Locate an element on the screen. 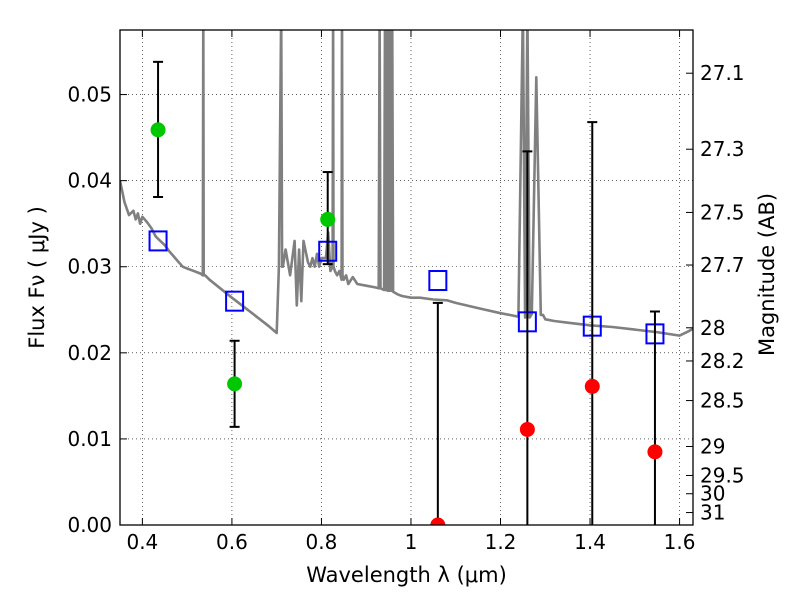 This screenshot has width=800, height=600. x-tick-label: 0.6 is located at coordinates (232, 542).